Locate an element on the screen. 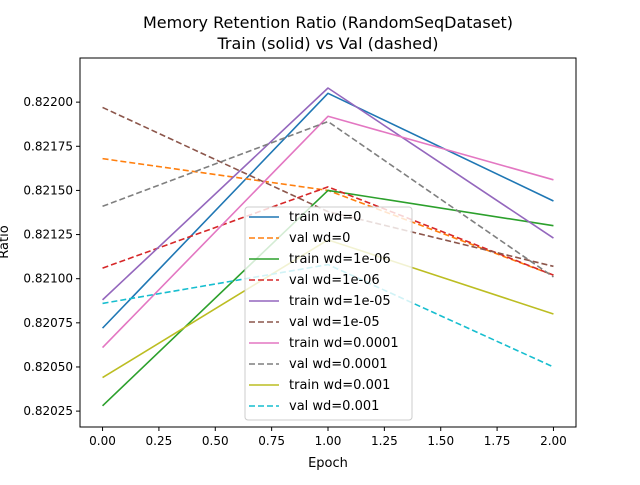  y-tick-label: 0.82200 is located at coordinates (48, 102).